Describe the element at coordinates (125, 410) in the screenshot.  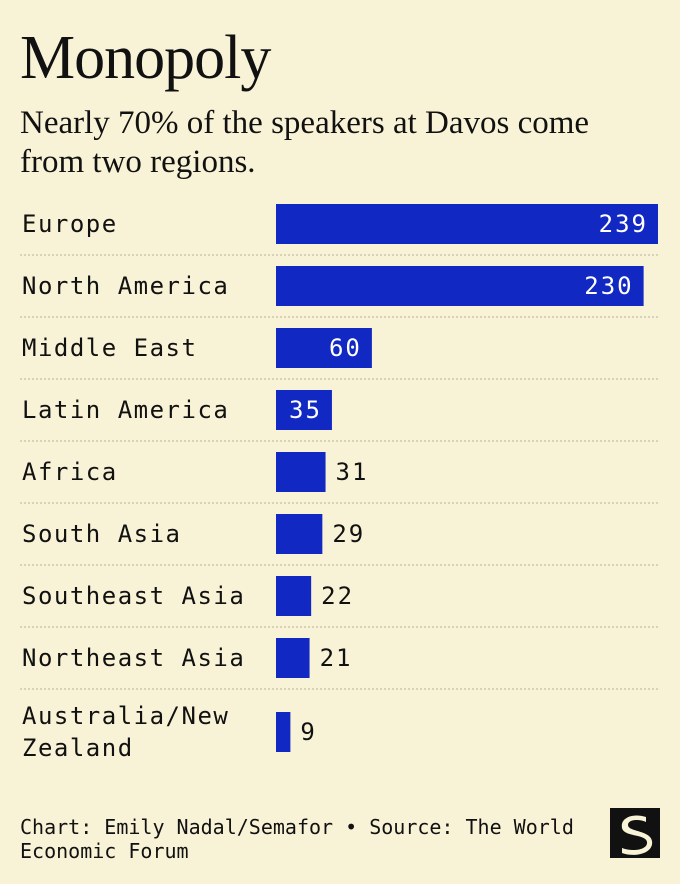
I see `category-label: Latin America` at that location.